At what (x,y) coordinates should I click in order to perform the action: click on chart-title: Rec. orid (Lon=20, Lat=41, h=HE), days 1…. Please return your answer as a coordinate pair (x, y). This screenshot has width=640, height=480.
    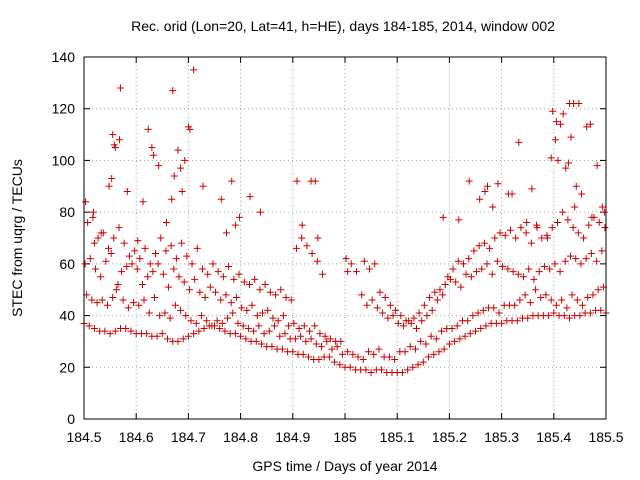
    Looking at the image, I should click on (343, 26).